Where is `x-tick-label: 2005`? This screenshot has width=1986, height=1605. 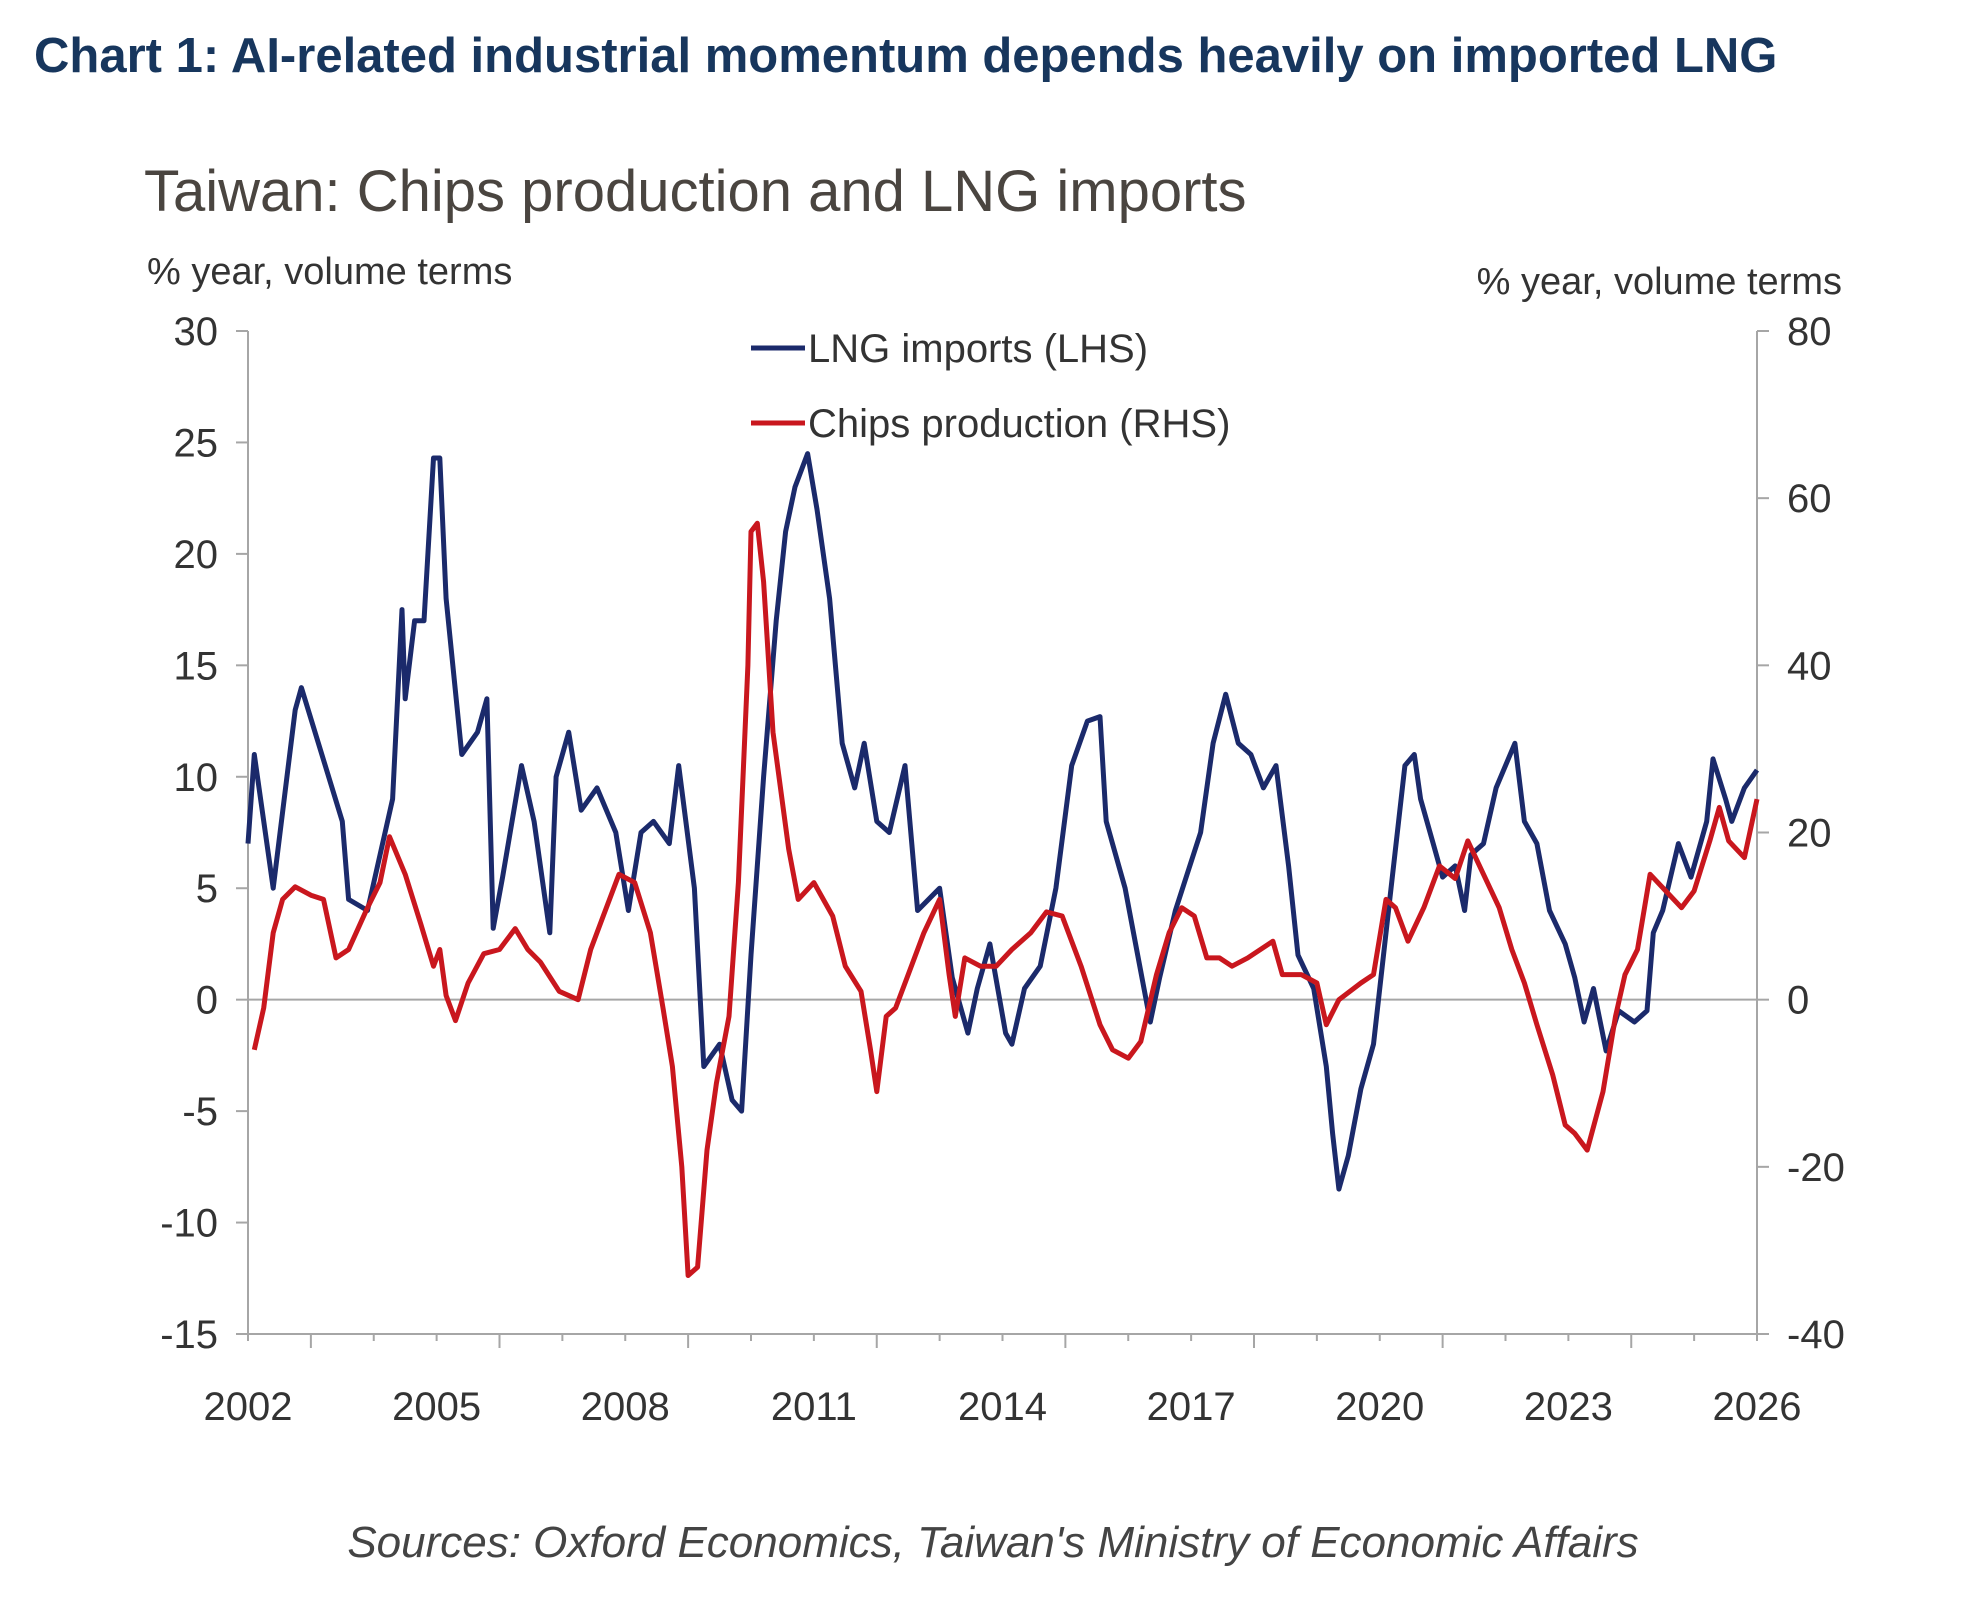
x-tick-label: 2005 is located at coordinates (436, 1407).